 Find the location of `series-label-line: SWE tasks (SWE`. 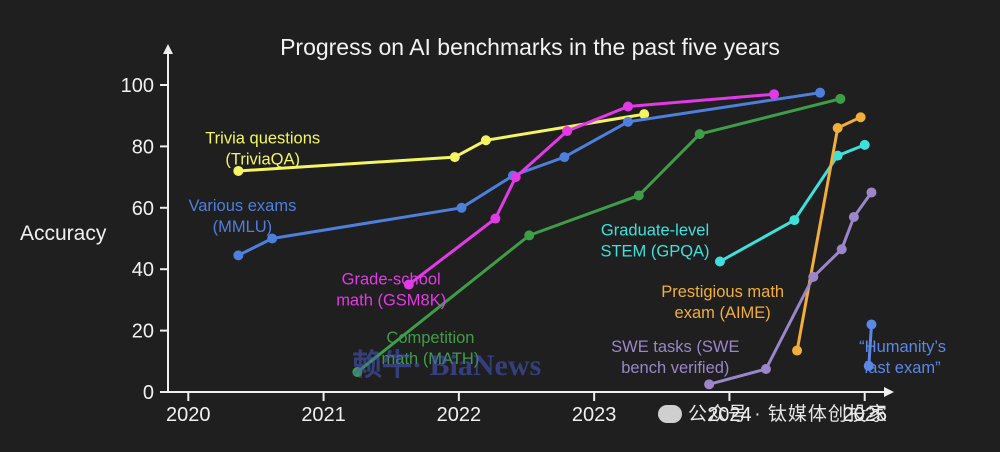

series-label-line: SWE tasks (SWE is located at coordinates (675, 347).